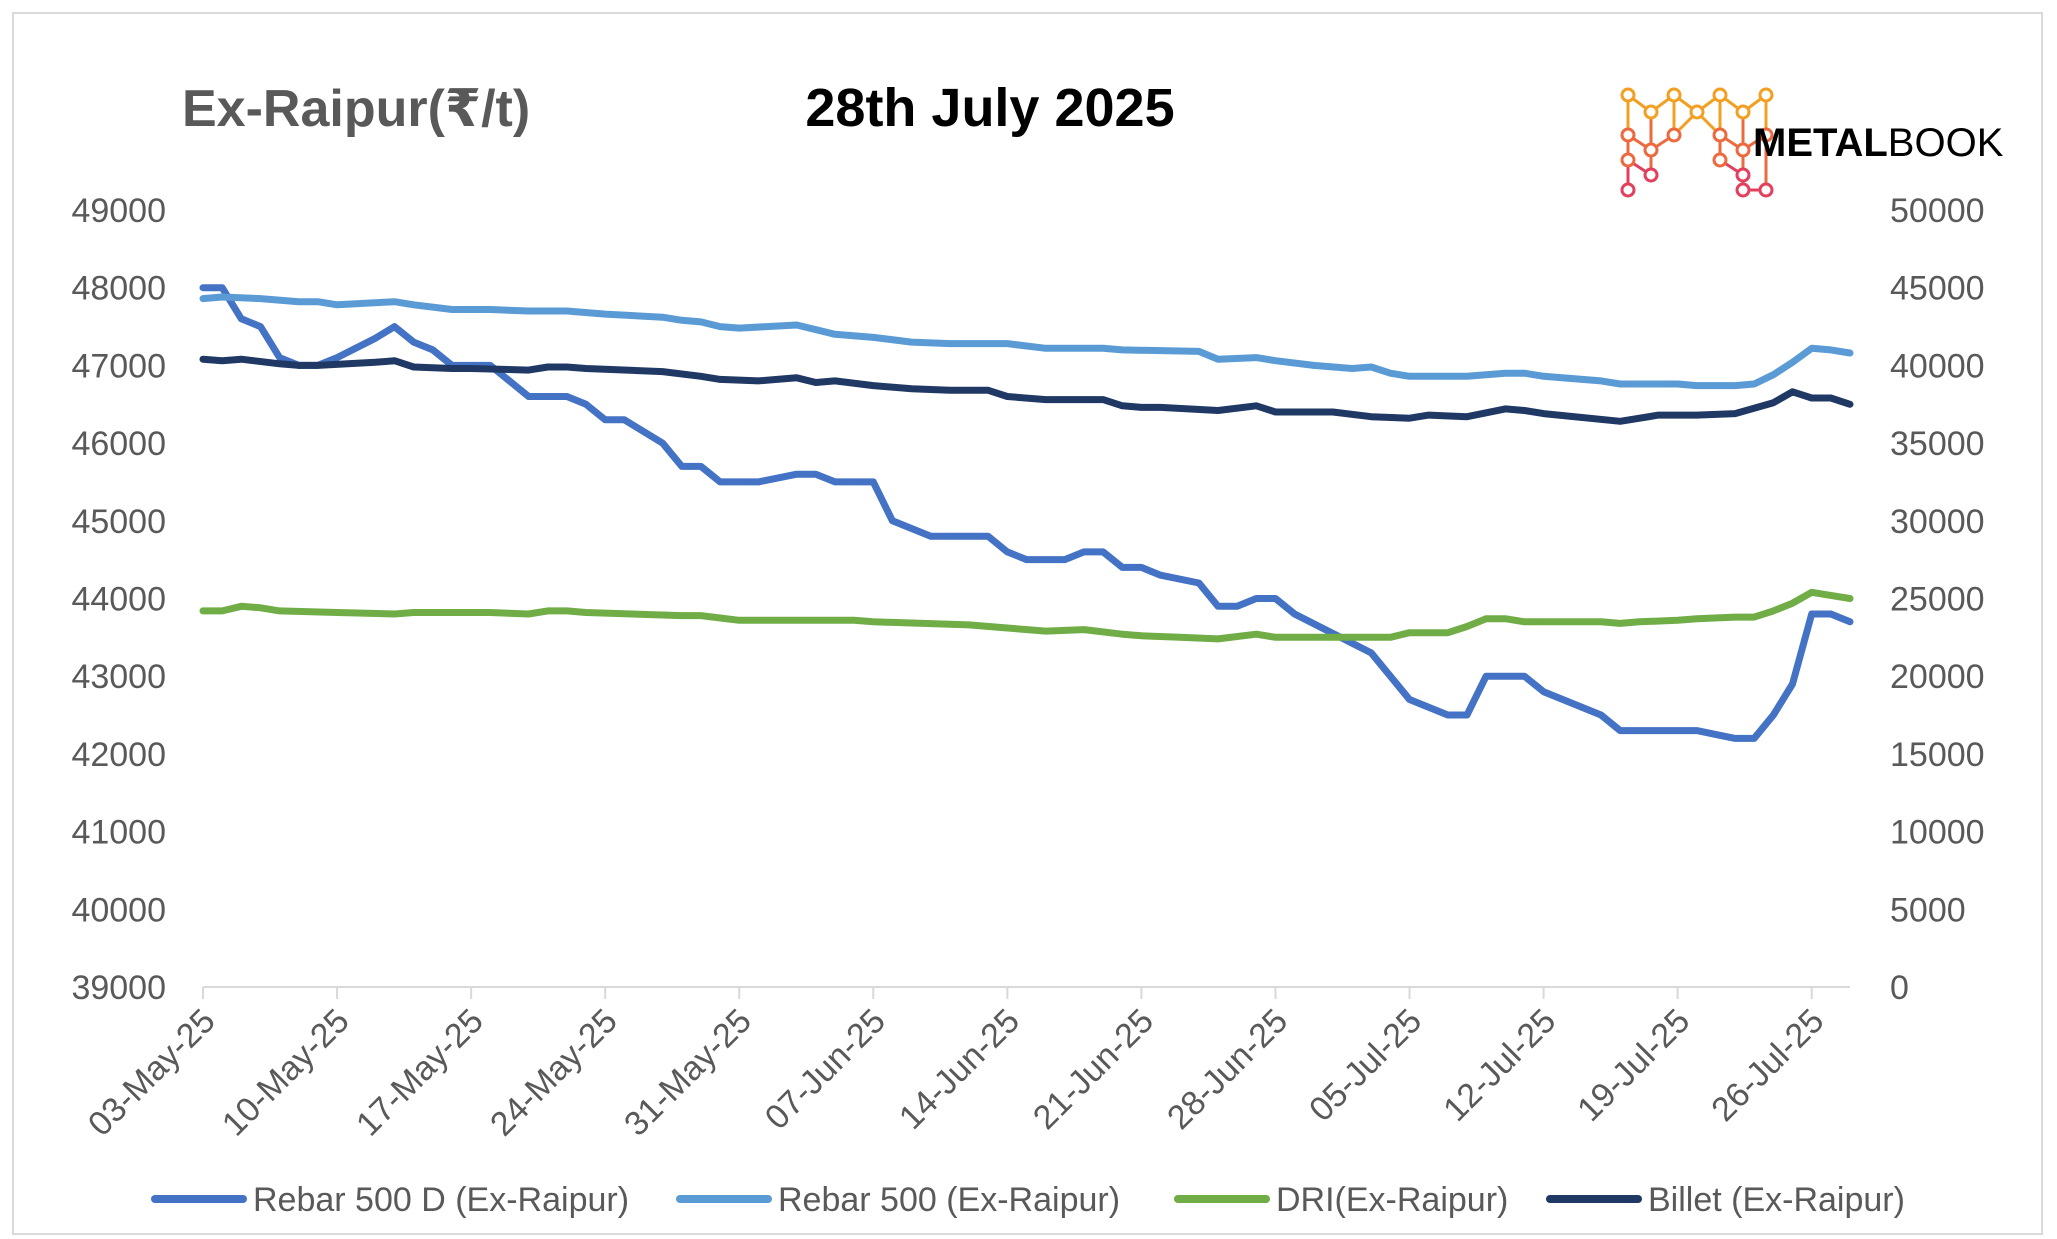  What do you see at coordinates (1946, 143) in the screenshot?
I see `brand-text-light: BOOK` at bounding box center [1946, 143].